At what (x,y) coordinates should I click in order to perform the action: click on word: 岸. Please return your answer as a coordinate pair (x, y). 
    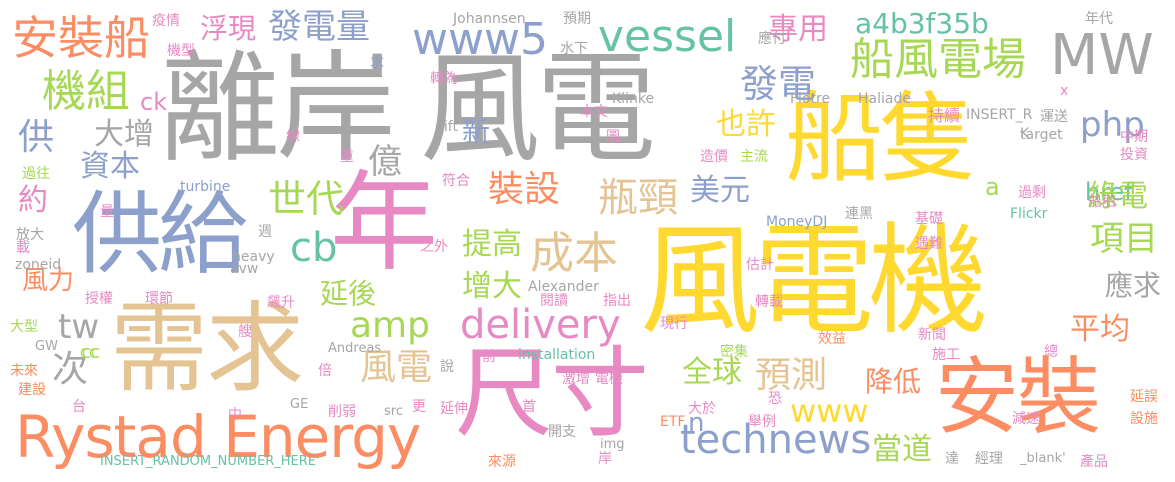
    Looking at the image, I should click on (605, 459).